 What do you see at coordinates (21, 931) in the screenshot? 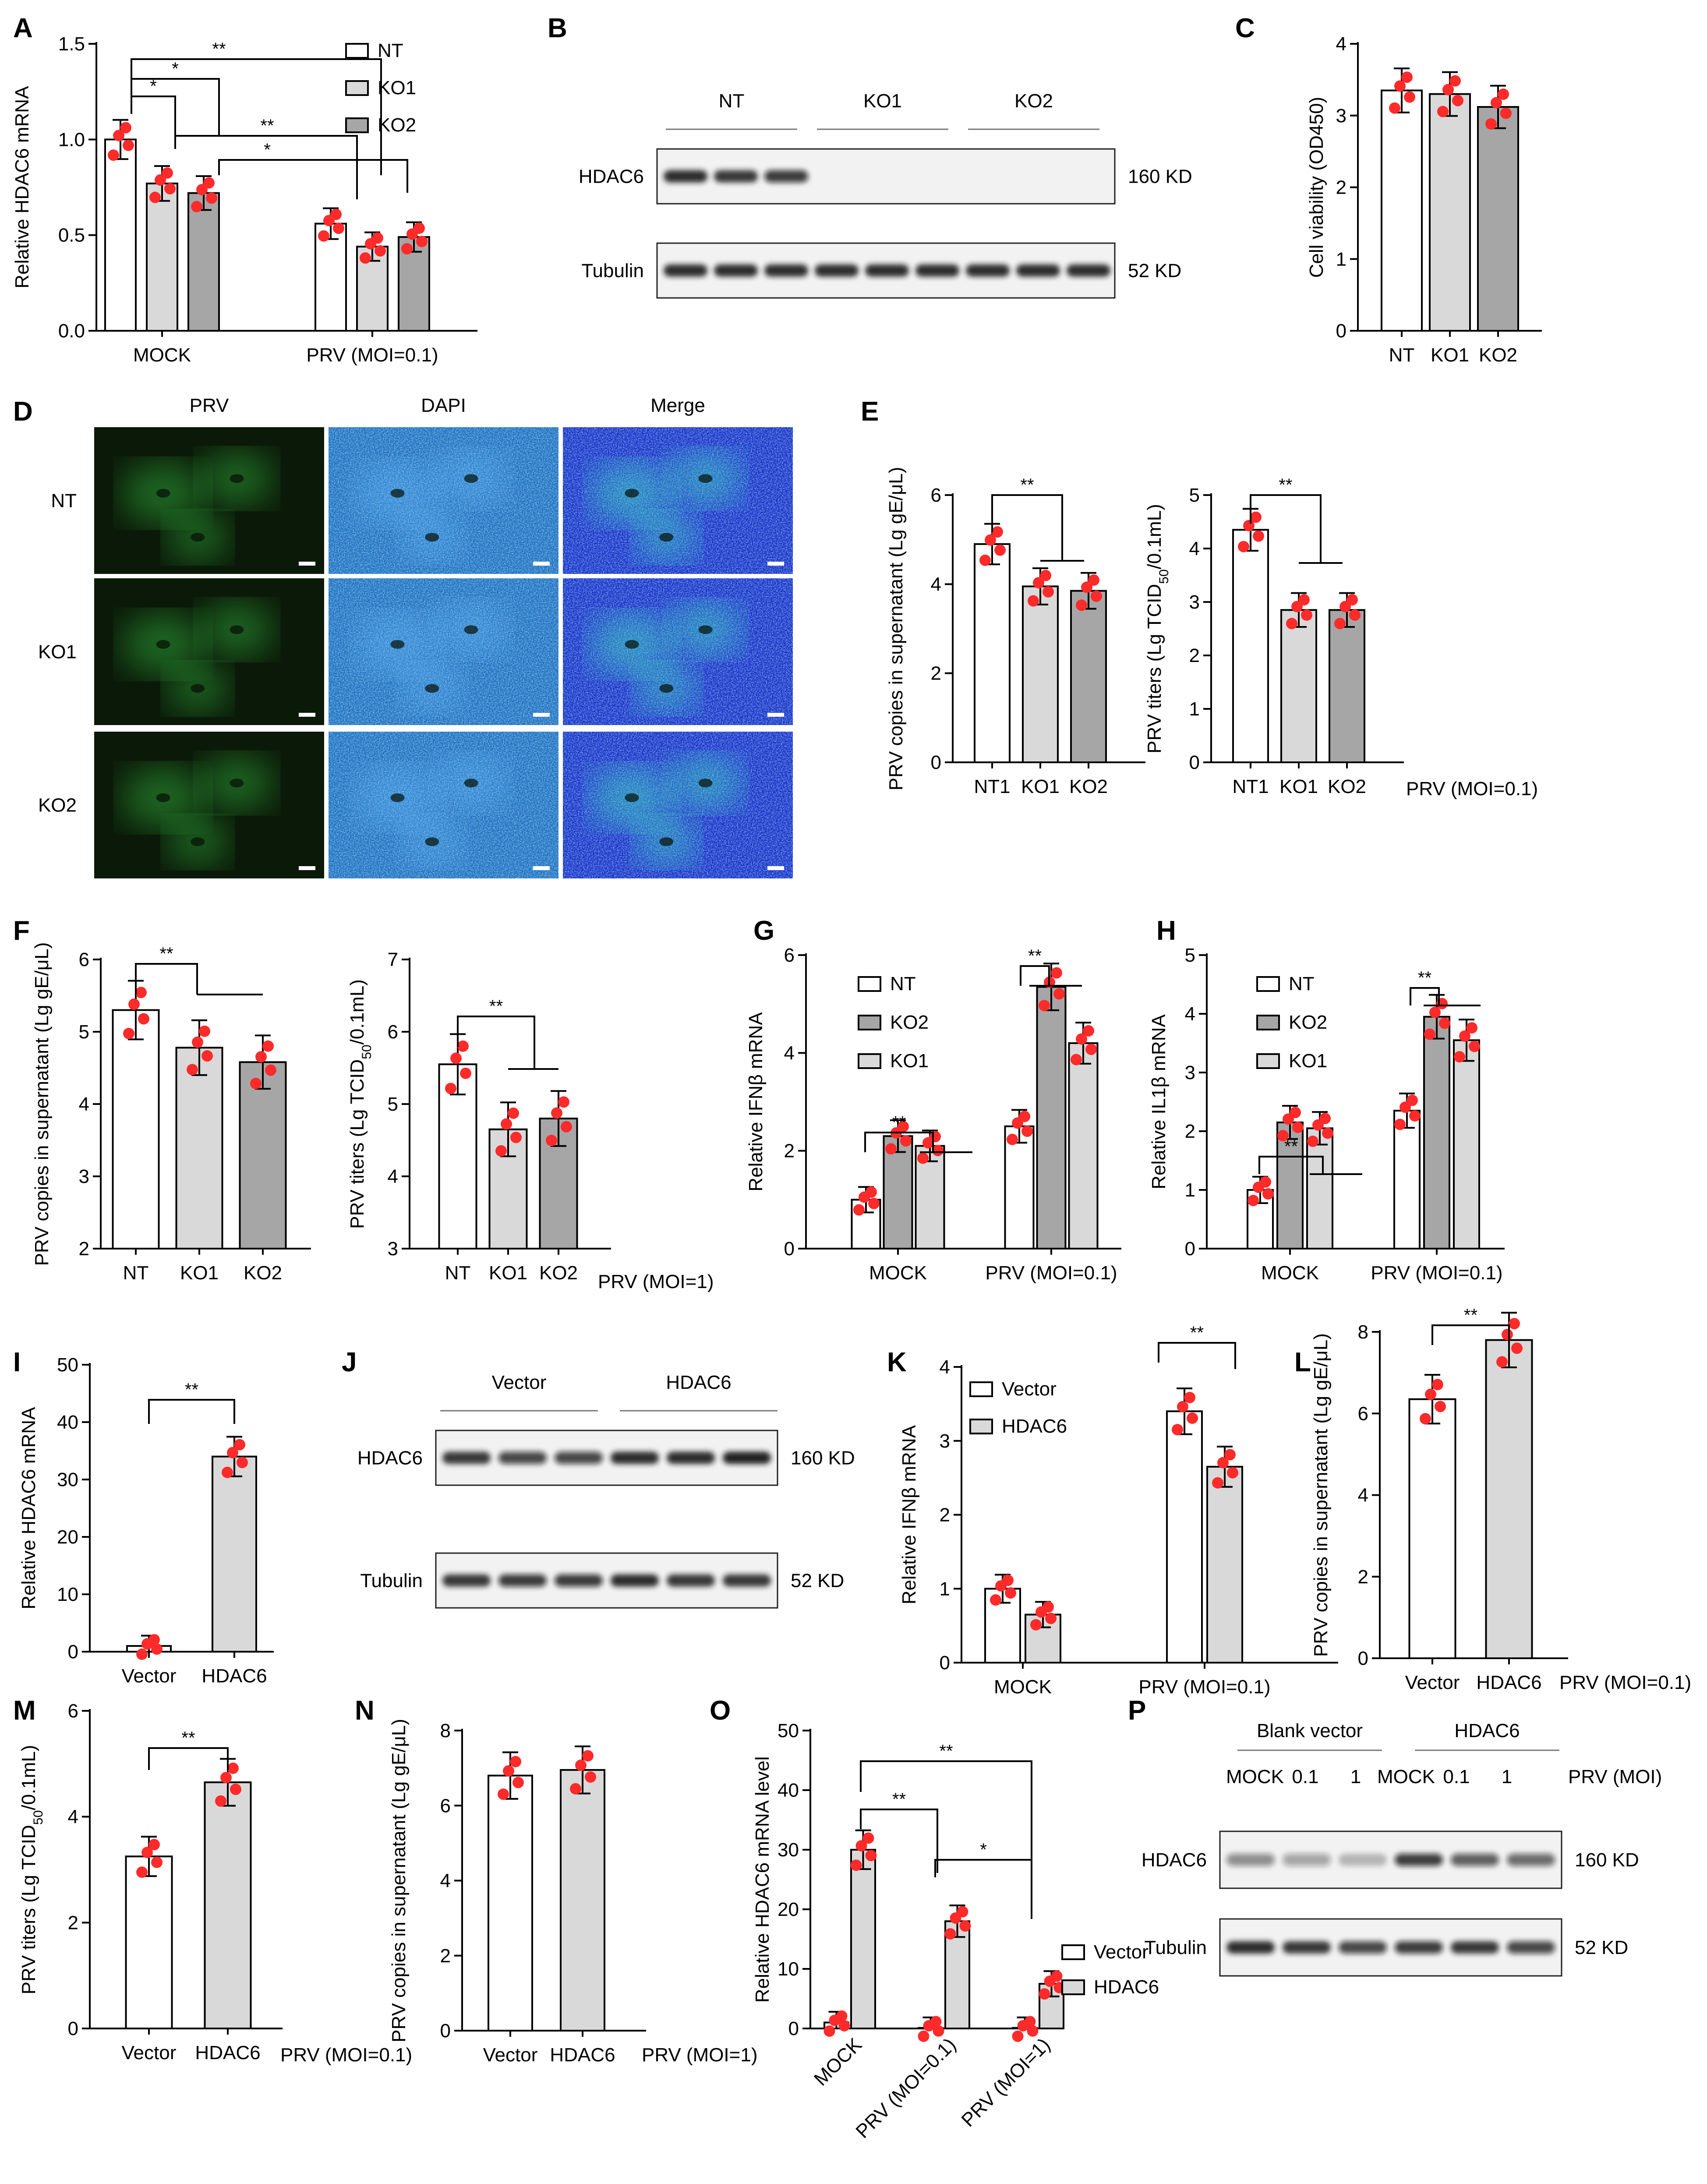
I see `panel-letter-F: F` at bounding box center [21, 931].